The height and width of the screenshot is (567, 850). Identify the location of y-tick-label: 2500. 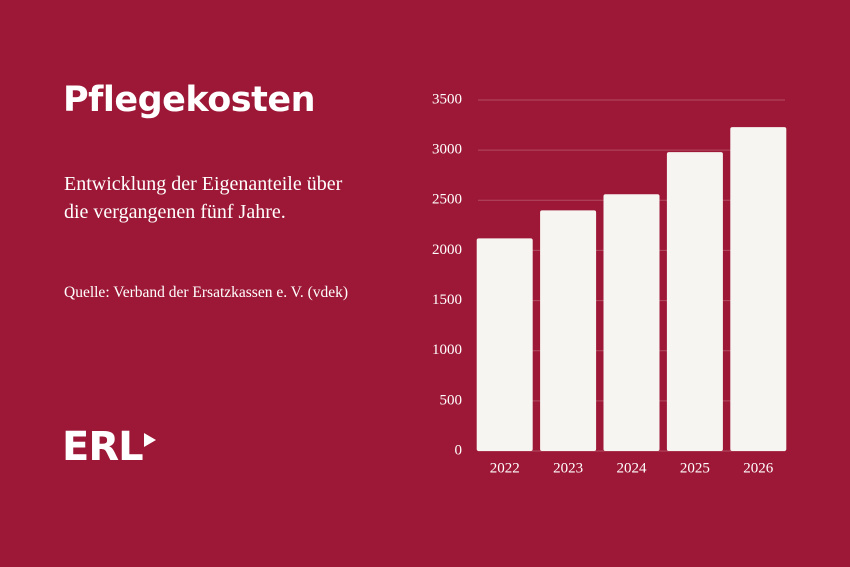
(447, 200).